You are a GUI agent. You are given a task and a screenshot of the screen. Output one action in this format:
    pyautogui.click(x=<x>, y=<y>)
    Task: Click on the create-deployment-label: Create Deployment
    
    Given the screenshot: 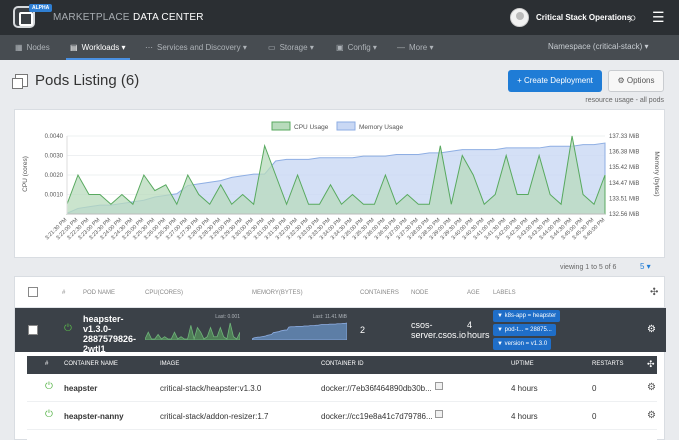 What is the action you would take?
    pyautogui.click(x=558, y=80)
    